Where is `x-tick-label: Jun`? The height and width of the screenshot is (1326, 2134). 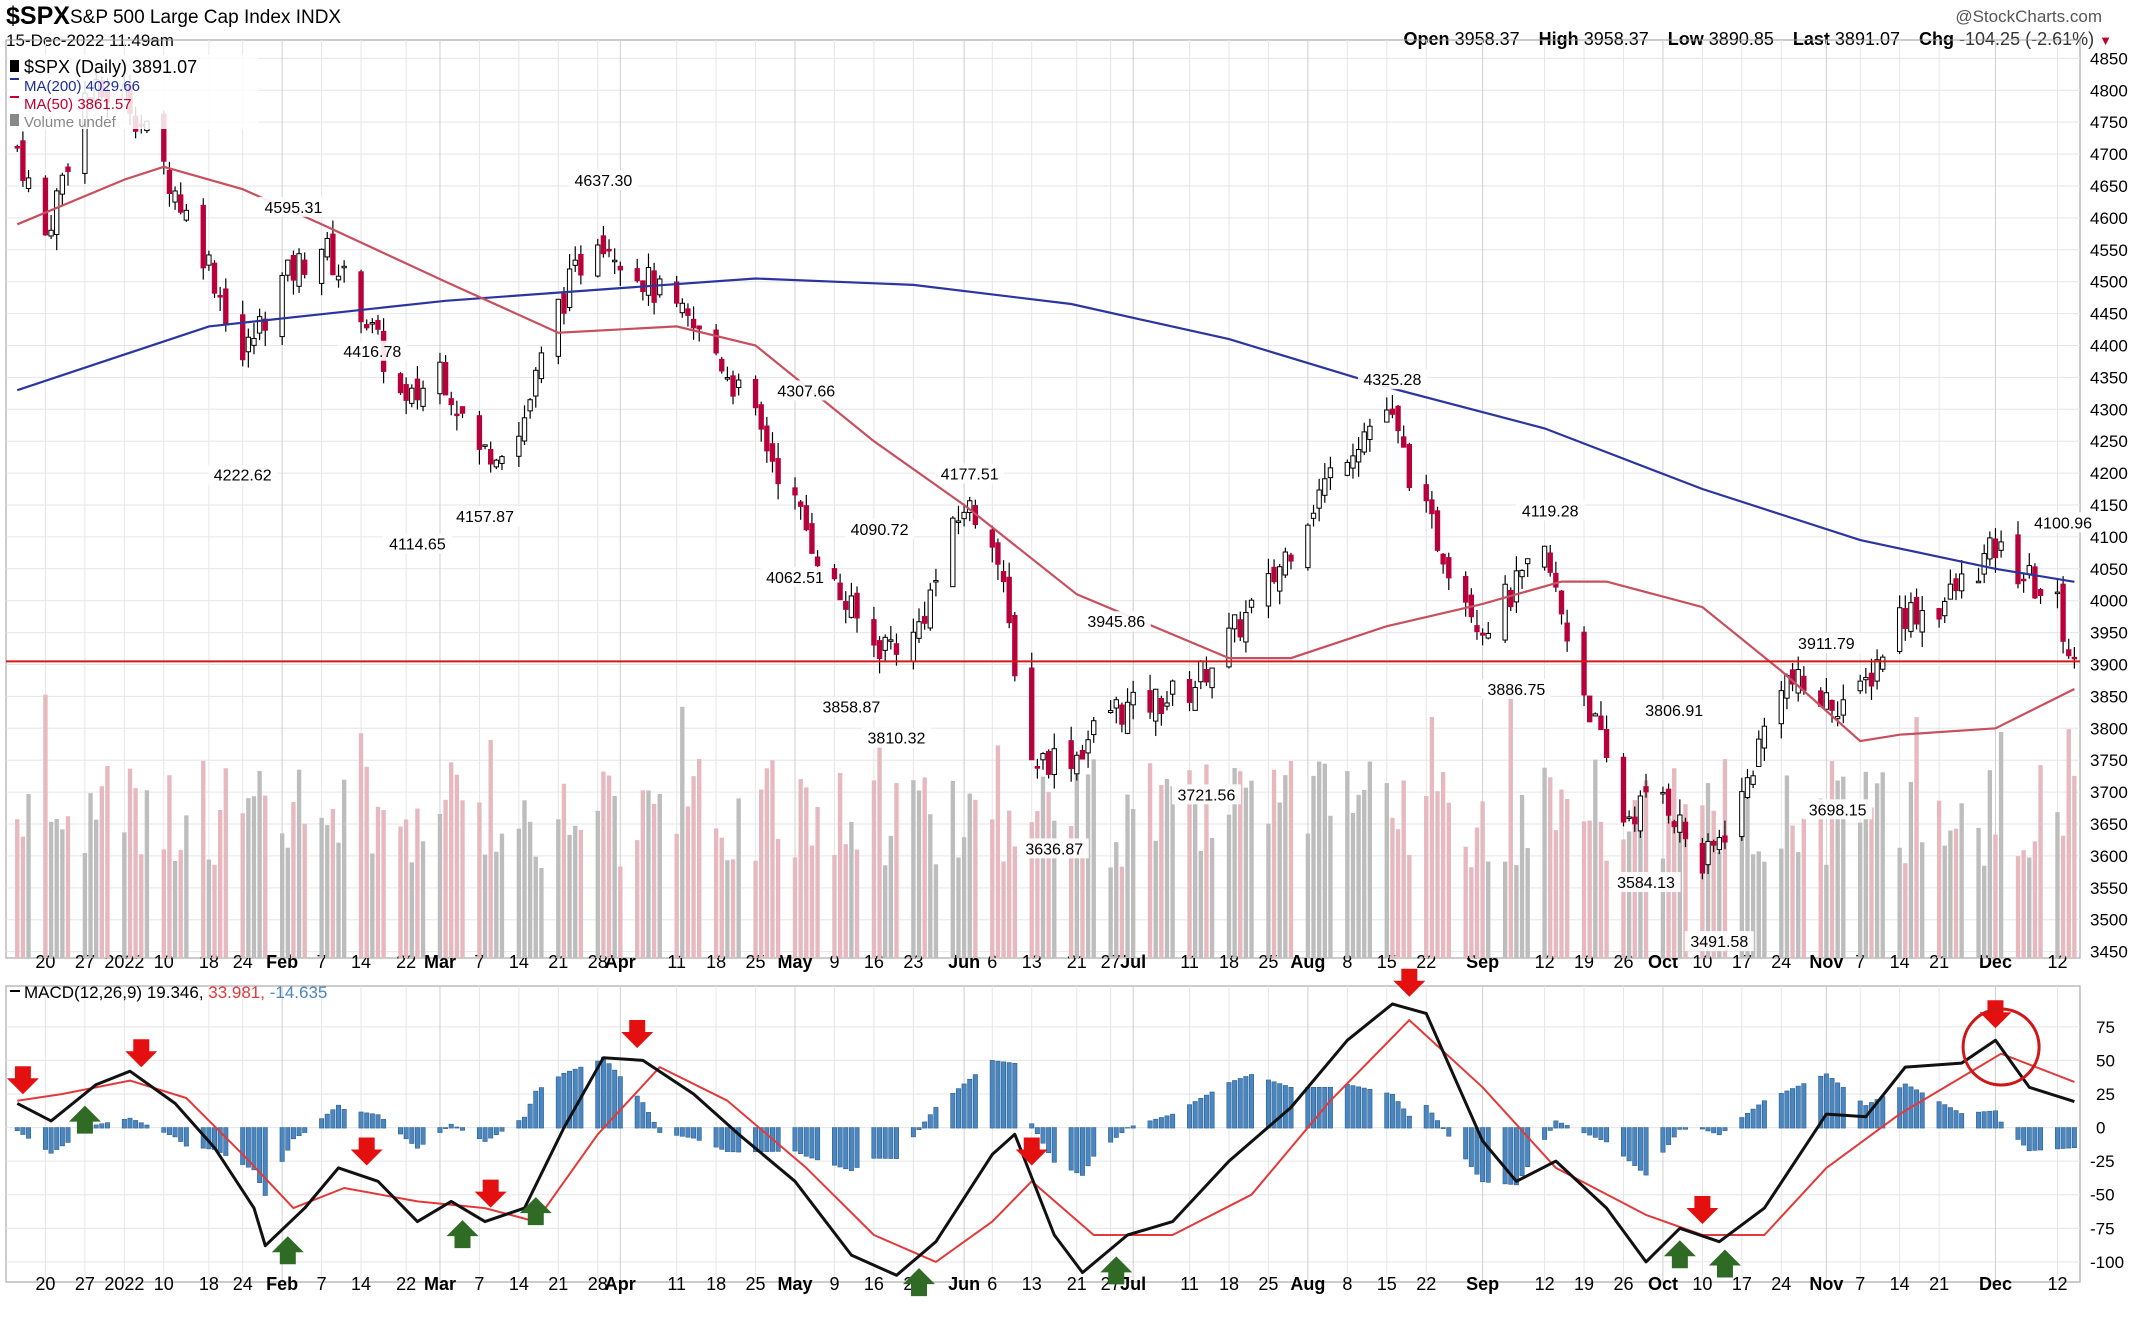
x-tick-label: Jun is located at coordinates (964, 962).